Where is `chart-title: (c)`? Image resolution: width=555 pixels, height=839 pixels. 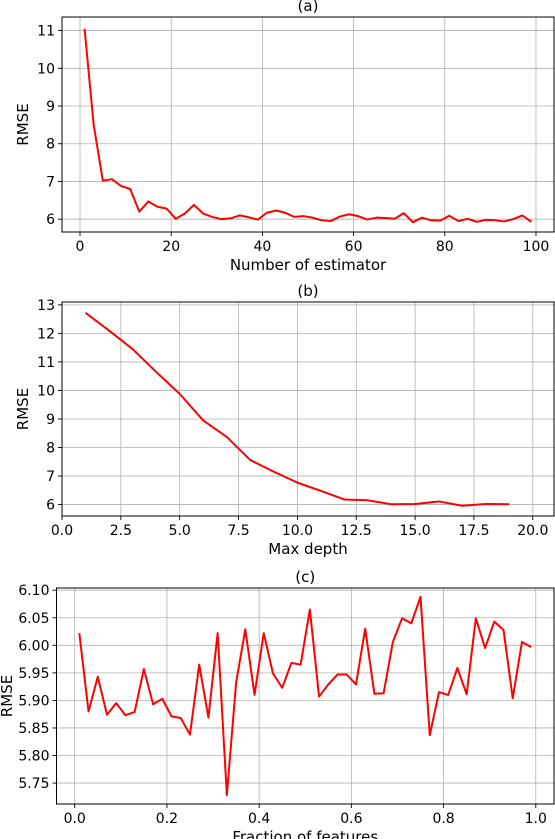
chart-title: (c) is located at coordinates (305, 577).